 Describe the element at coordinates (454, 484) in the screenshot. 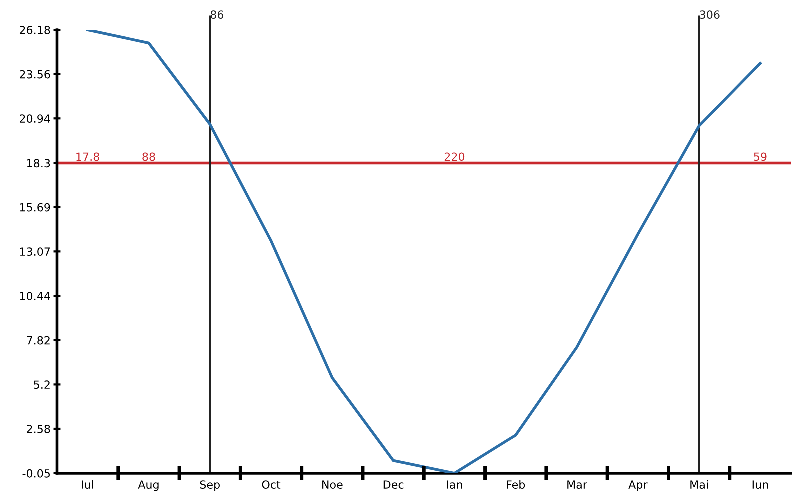

I see `x-tick-label: Ian` at that location.